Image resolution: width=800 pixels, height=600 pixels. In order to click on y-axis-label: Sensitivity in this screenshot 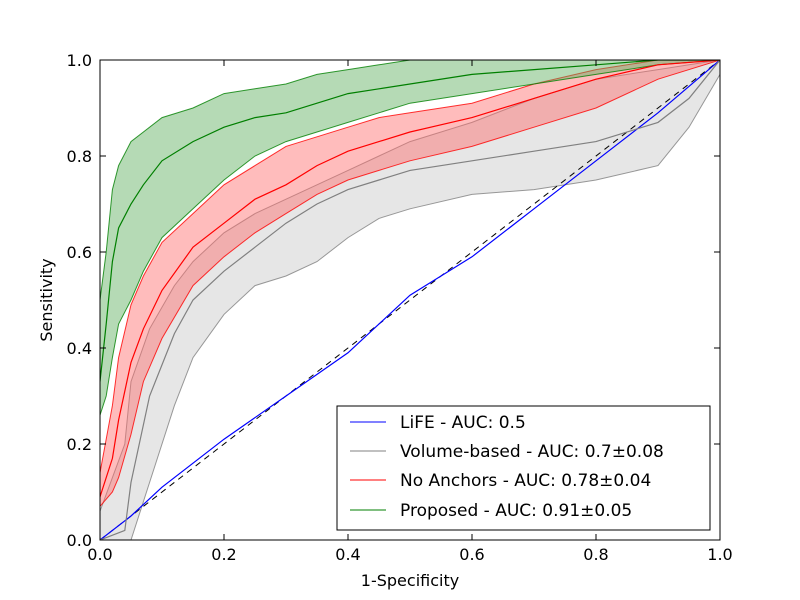, I will do `click(46, 299)`.